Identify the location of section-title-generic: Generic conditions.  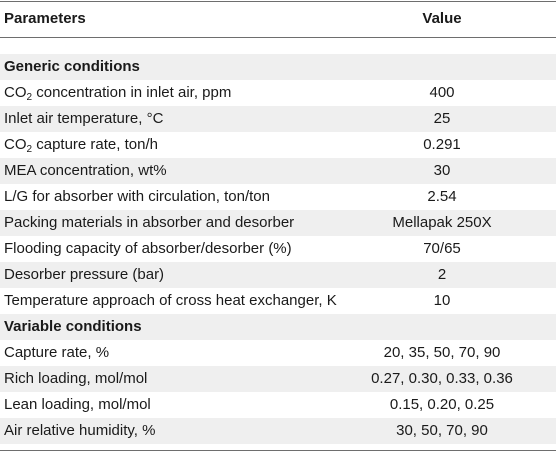
(278, 67).